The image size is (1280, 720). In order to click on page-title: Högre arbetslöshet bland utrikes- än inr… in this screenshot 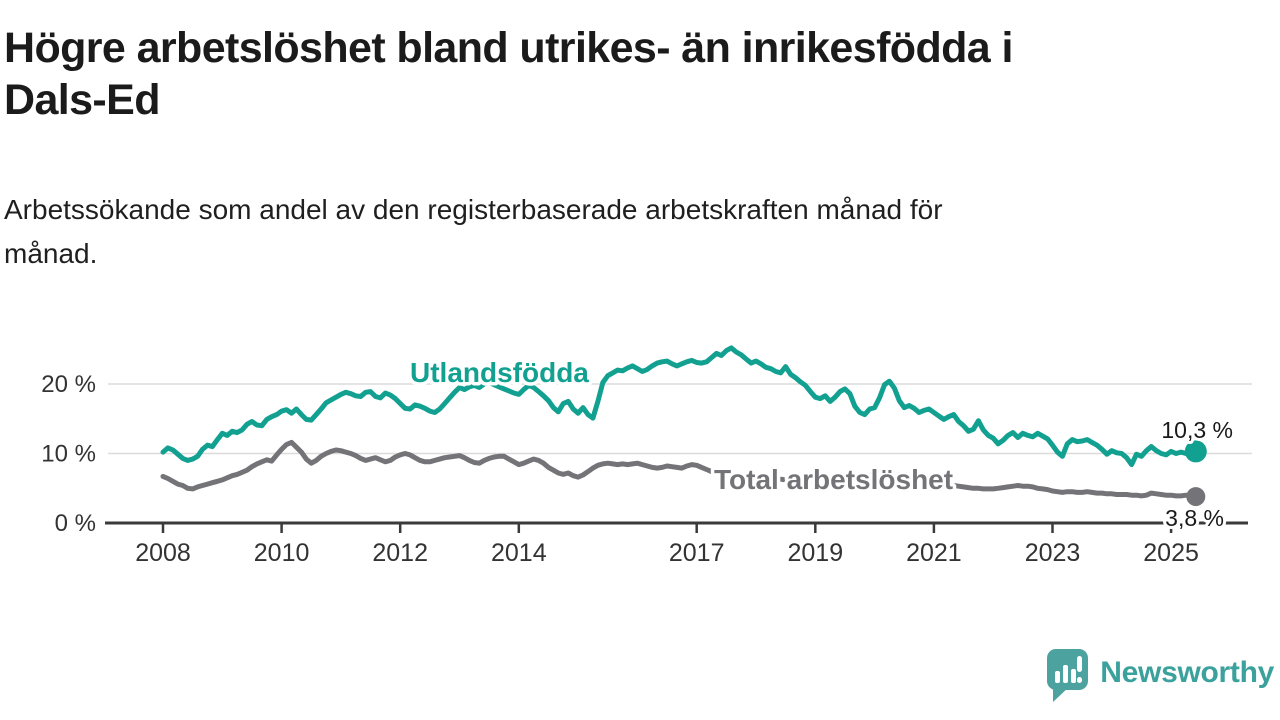, I will do `click(508, 74)`.